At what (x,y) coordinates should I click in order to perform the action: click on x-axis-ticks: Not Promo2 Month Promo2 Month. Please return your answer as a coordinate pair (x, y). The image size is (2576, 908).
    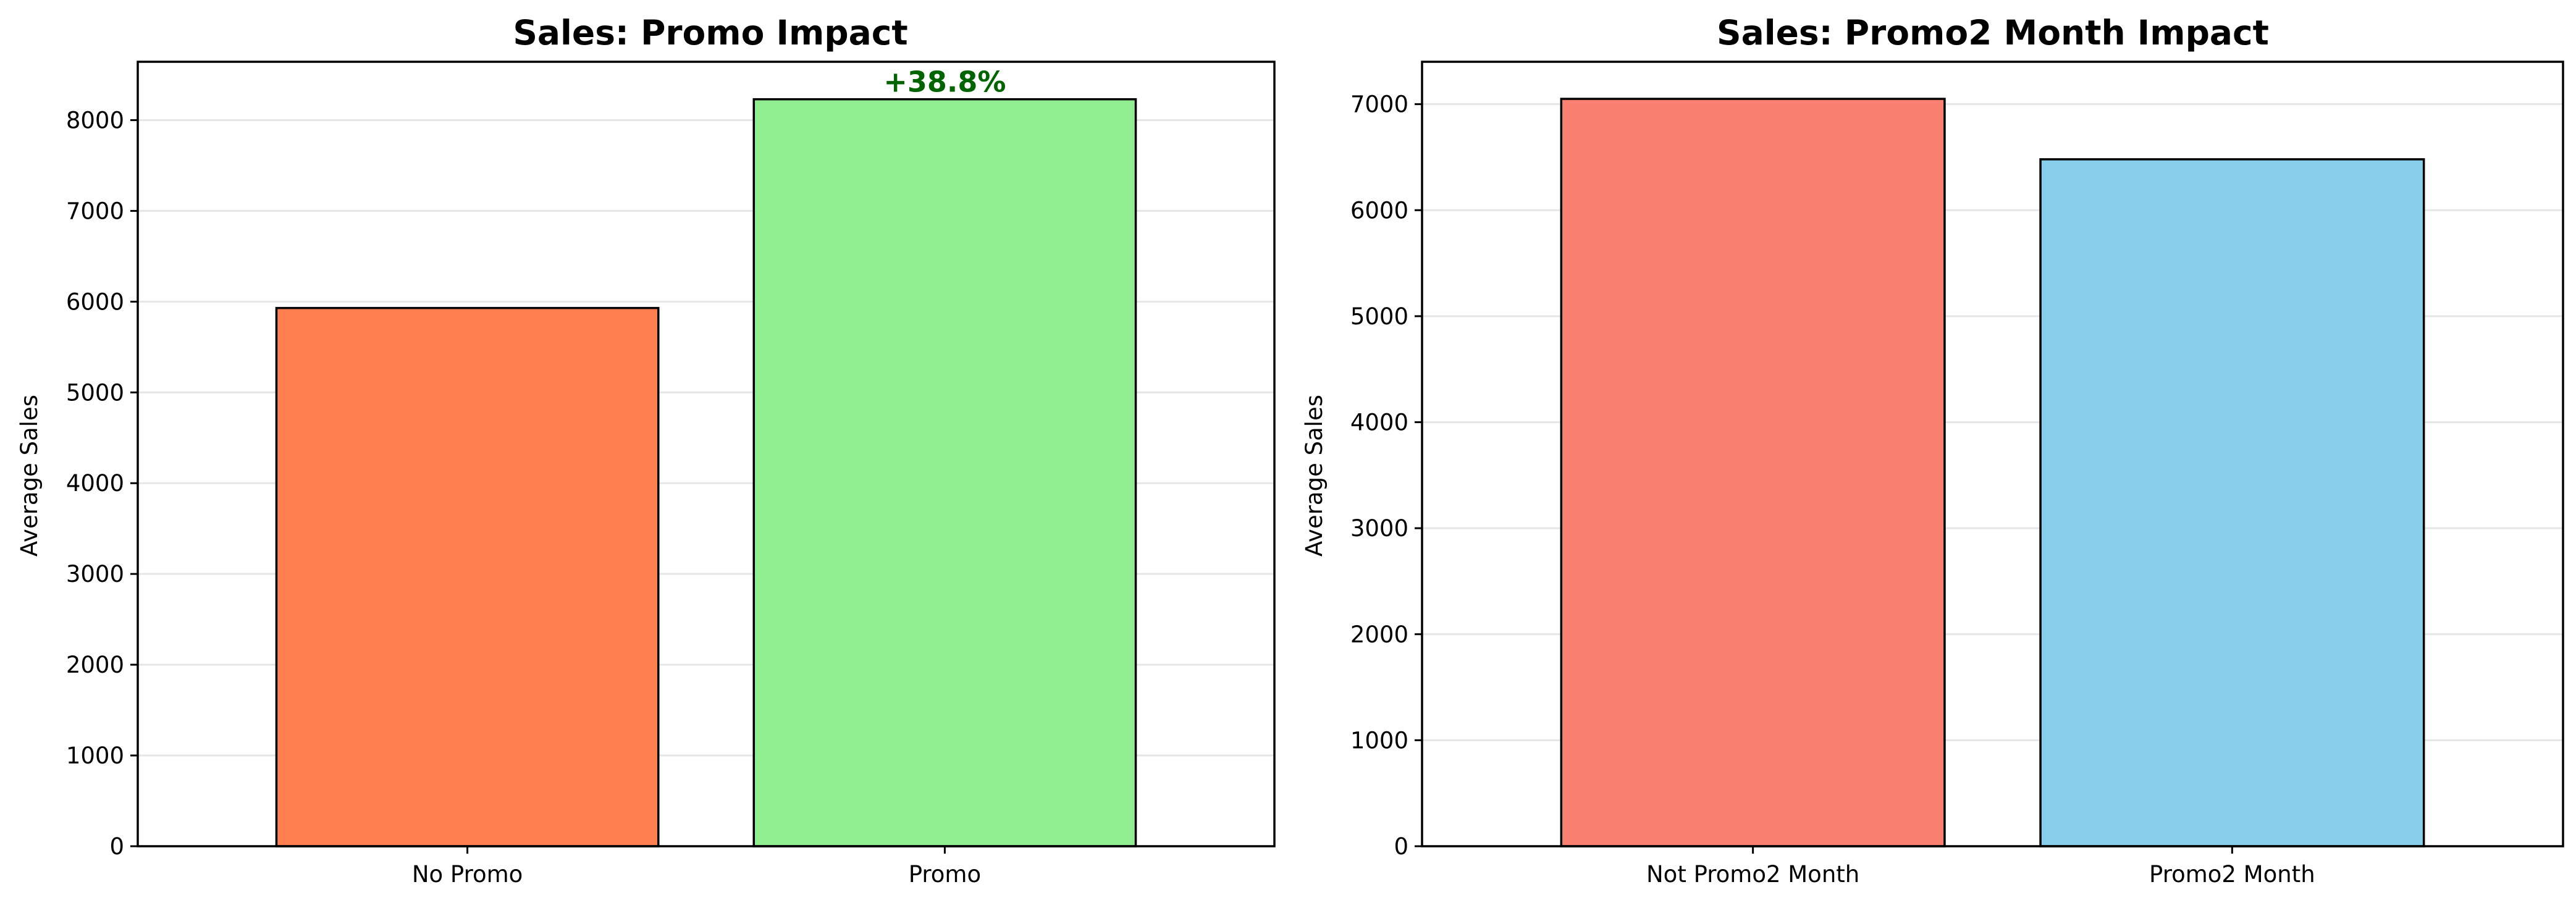
    Looking at the image, I should click on (1980, 867).